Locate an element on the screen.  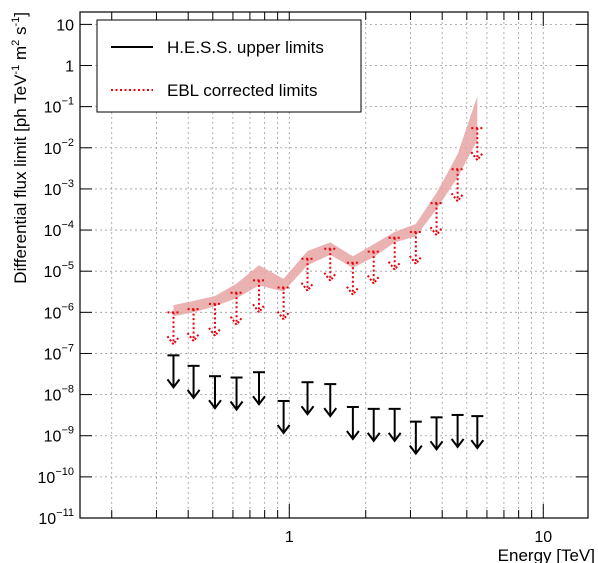
y-tick-label: 10⁻⁵ is located at coordinates (59, 270).